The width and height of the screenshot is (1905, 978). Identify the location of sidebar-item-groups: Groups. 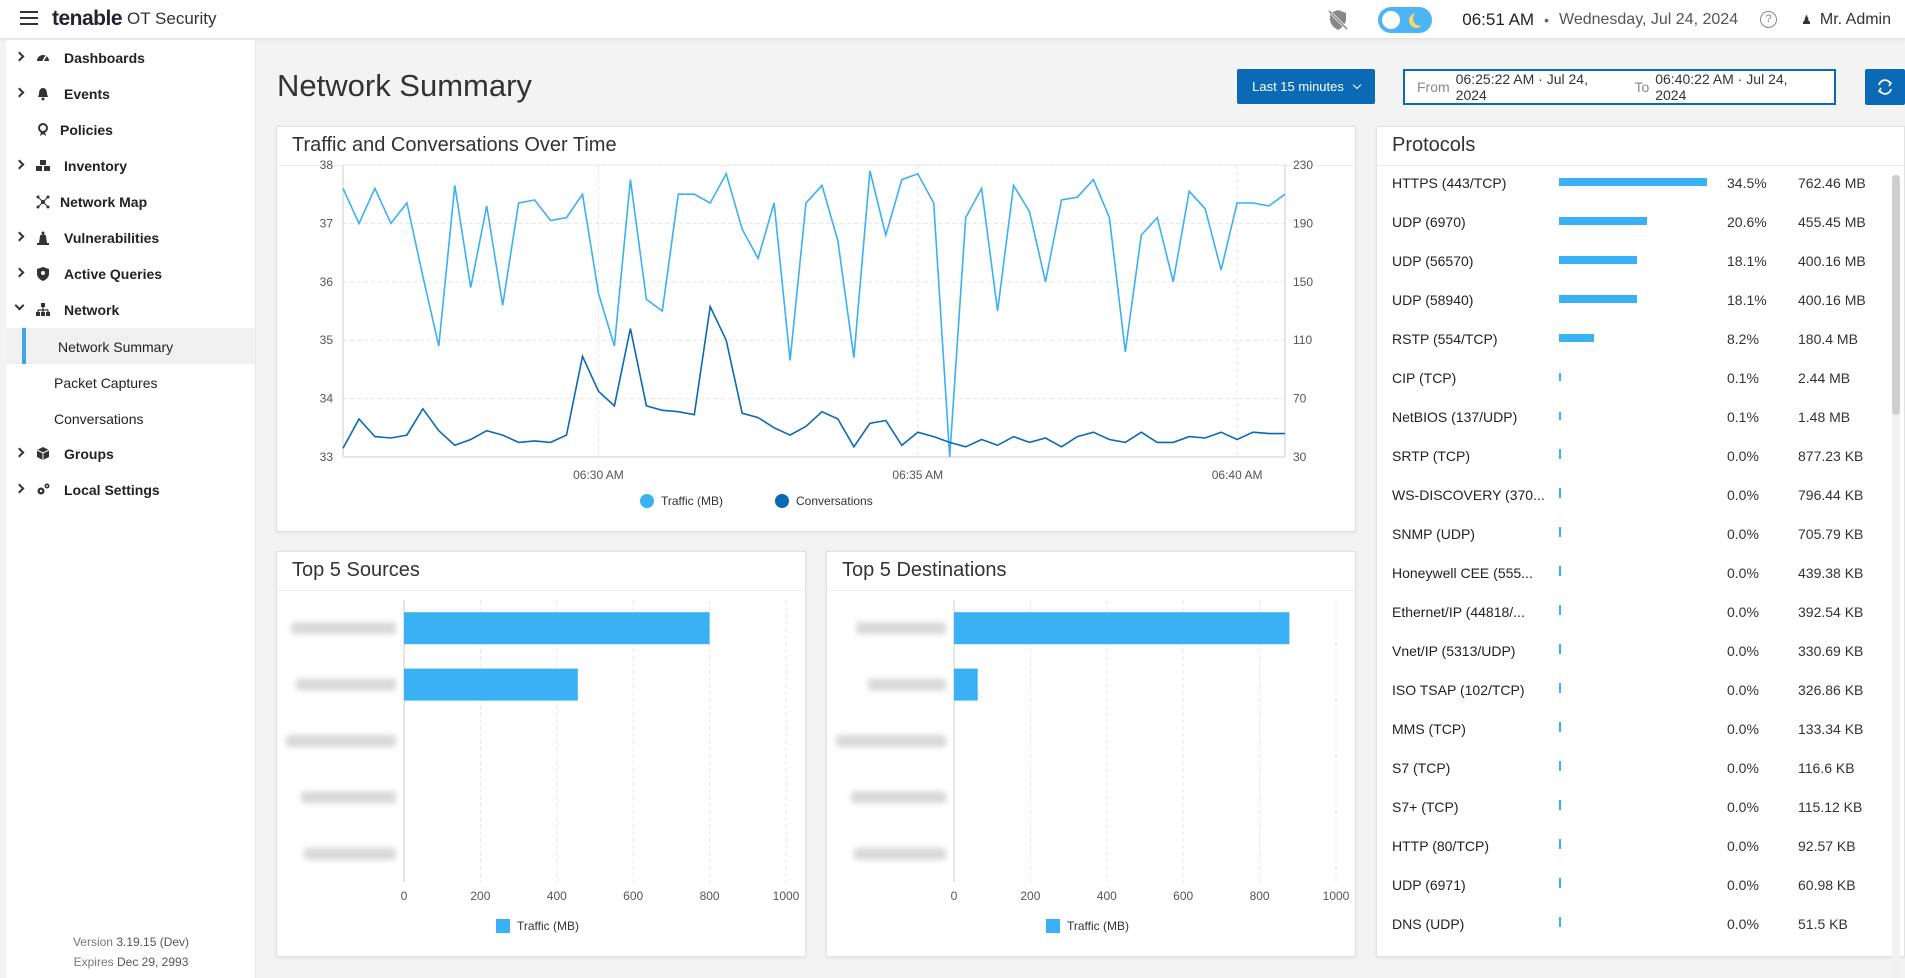
(130, 454).